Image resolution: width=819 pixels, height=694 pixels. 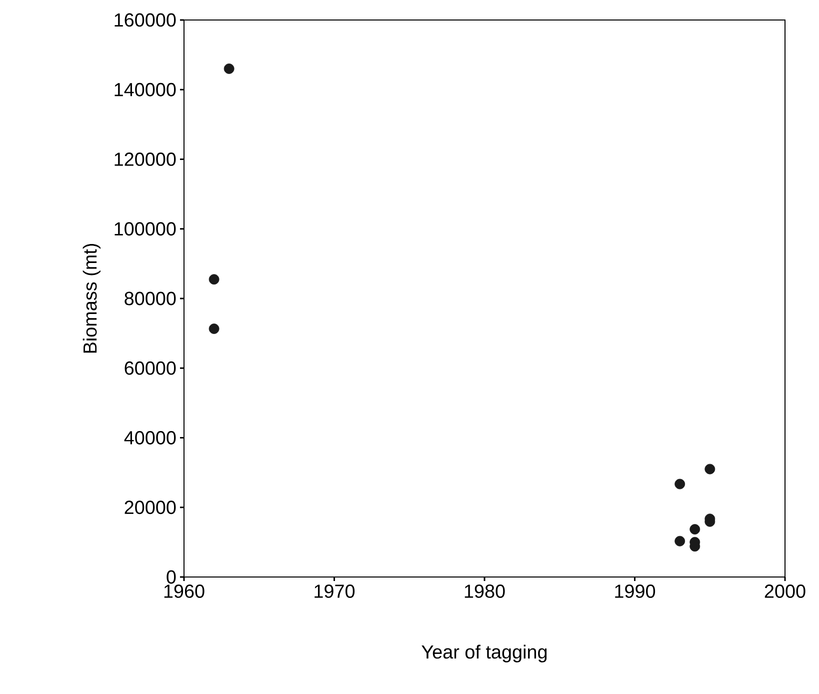 I want to click on x-tick-label: 1970, so click(x=334, y=591).